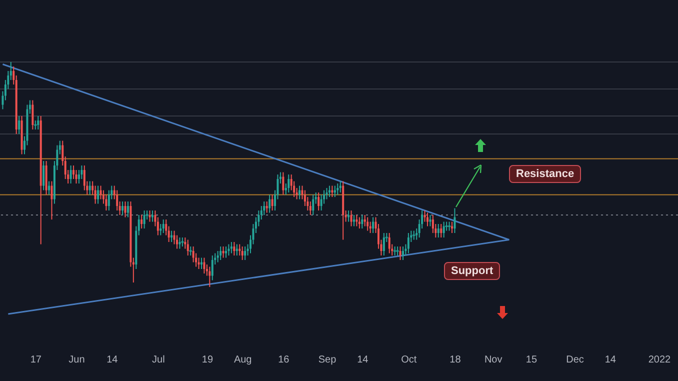 The width and height of the screenshot is (678, 381). I want to click on x-tick-label: Dec, so click(575, 360).